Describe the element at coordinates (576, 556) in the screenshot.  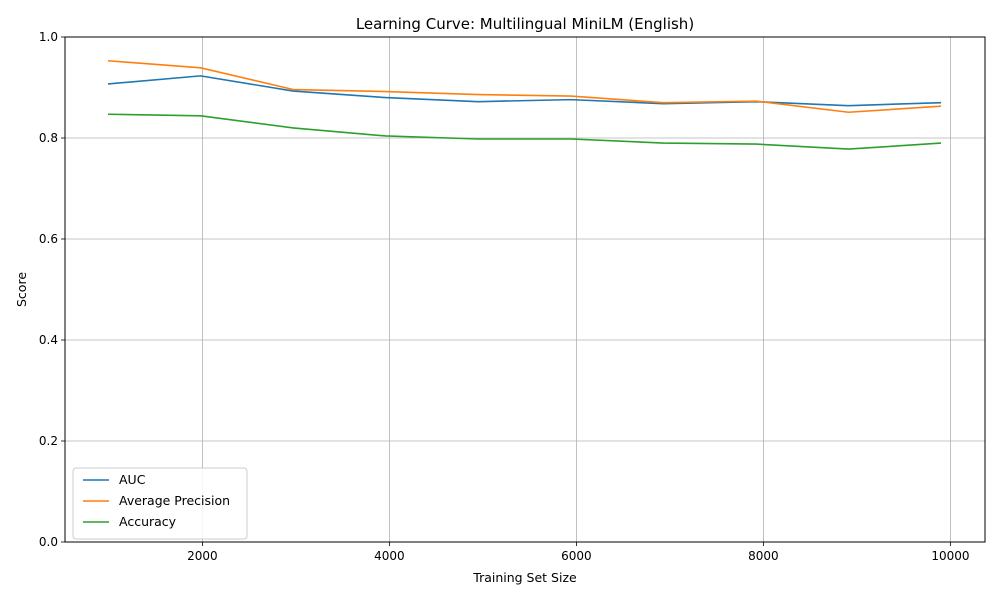
I see `x-tick-label: 6000` at that location.